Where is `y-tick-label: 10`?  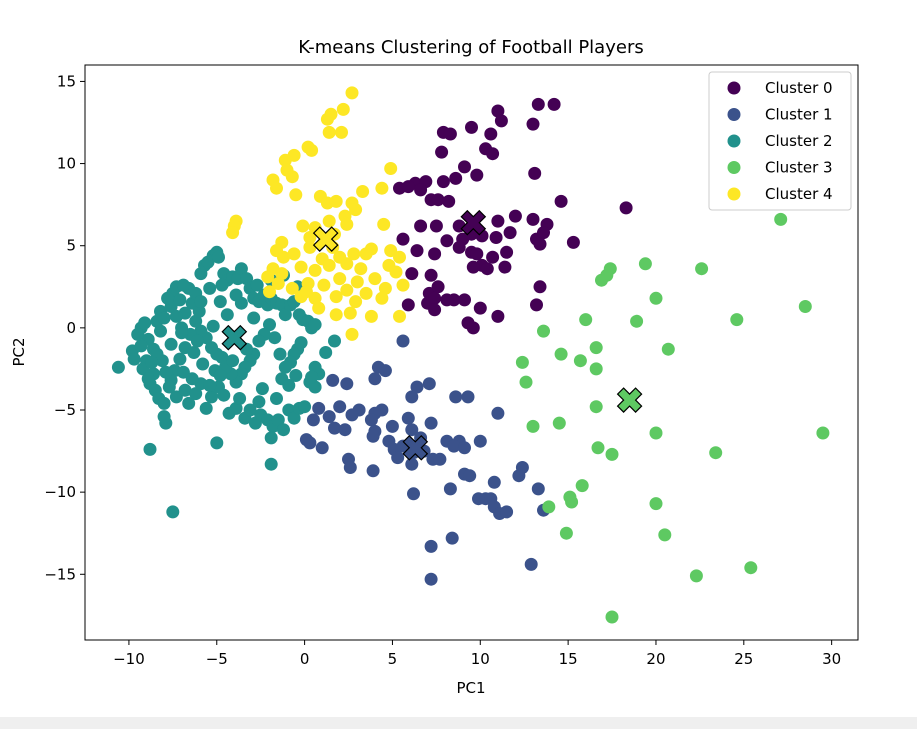
y-tick-label: 10 is located at coordinates (66, 164).